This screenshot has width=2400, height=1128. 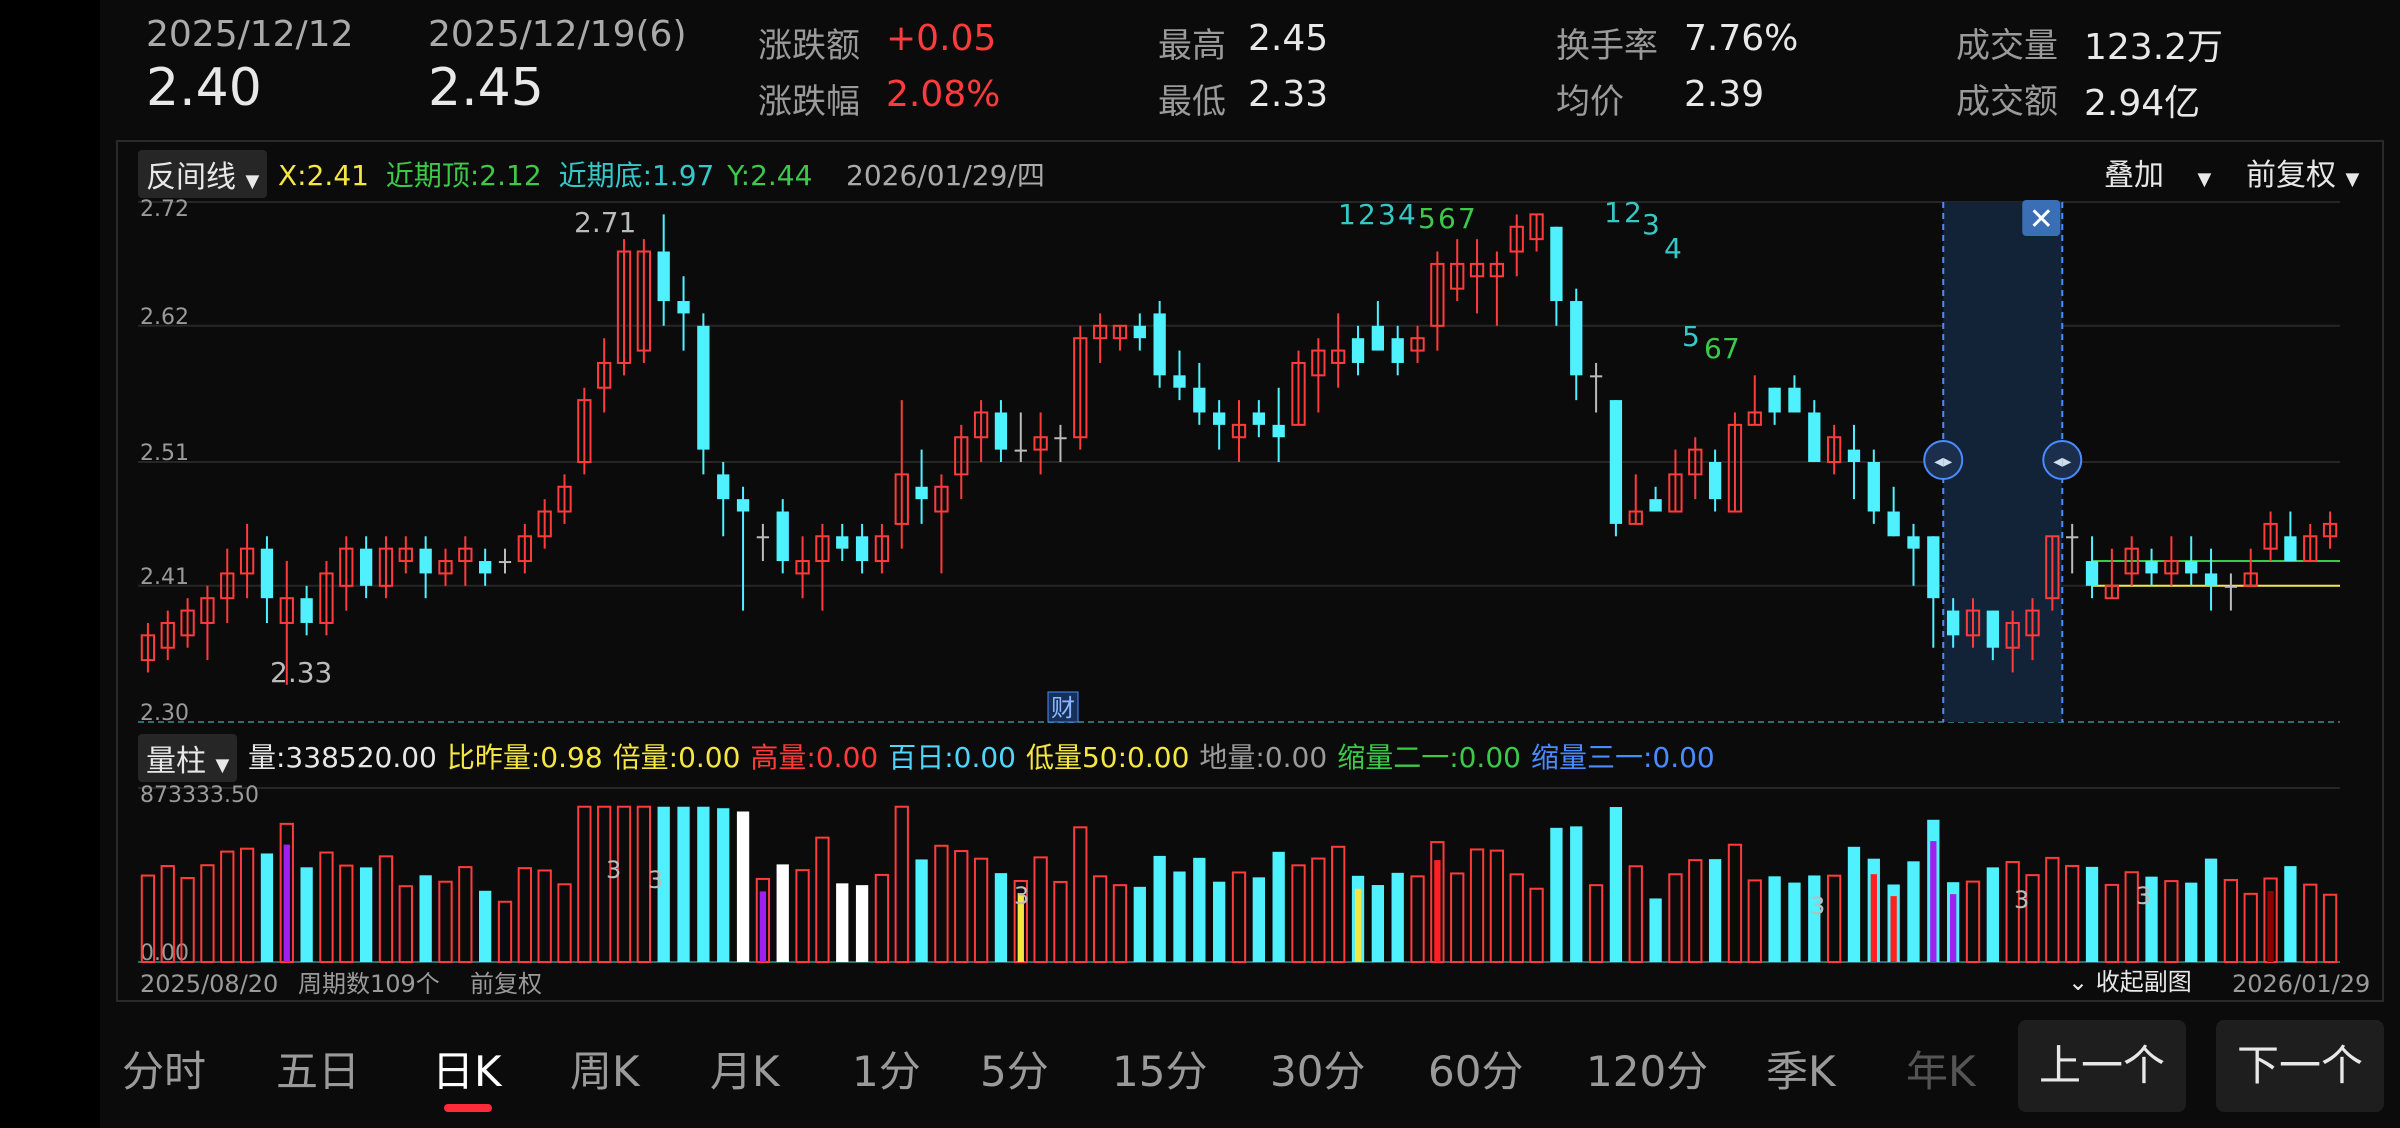 I want to click on tab-2: 日K, so click(x=467, y=1071).